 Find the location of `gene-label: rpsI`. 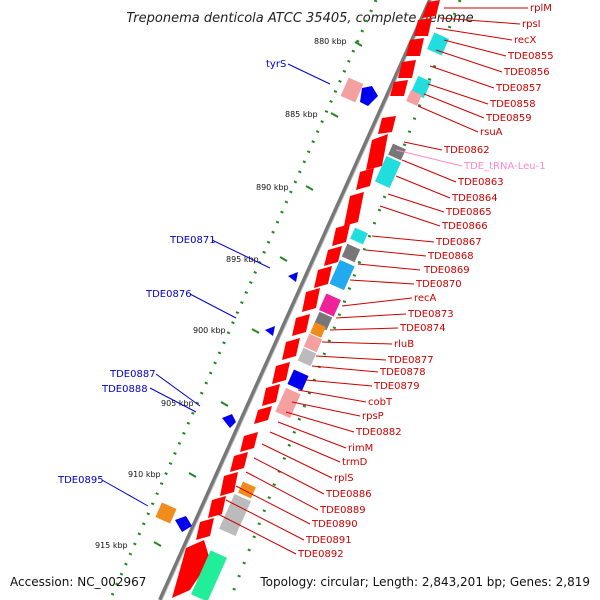

gene-label: rpsI is located at coordinates (531, 24).